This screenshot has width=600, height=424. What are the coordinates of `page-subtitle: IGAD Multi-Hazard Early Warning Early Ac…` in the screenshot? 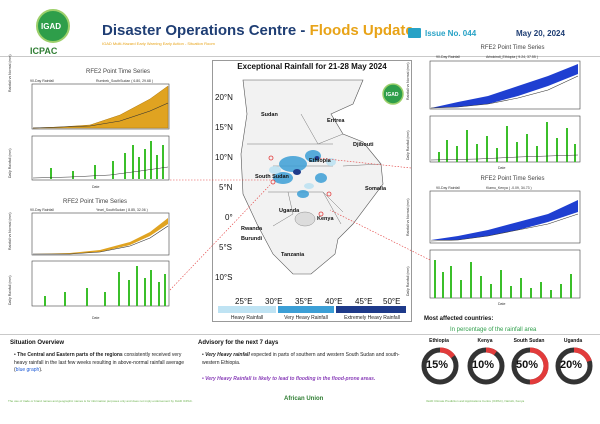 It's located at (158, 43).